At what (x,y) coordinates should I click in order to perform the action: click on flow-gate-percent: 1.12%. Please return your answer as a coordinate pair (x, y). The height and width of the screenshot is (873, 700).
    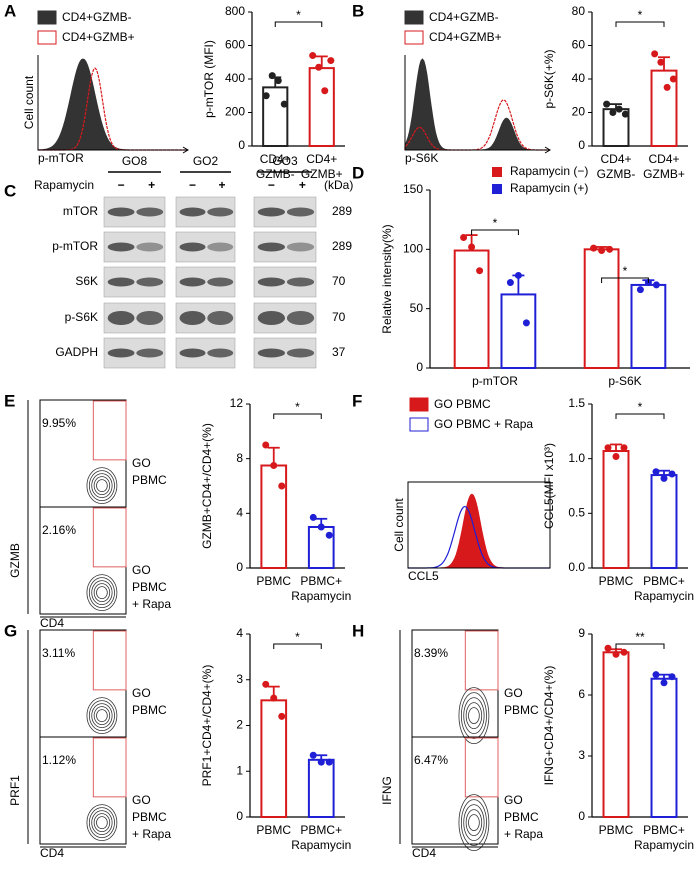
    Looking at the image, I should click on (59, 760).